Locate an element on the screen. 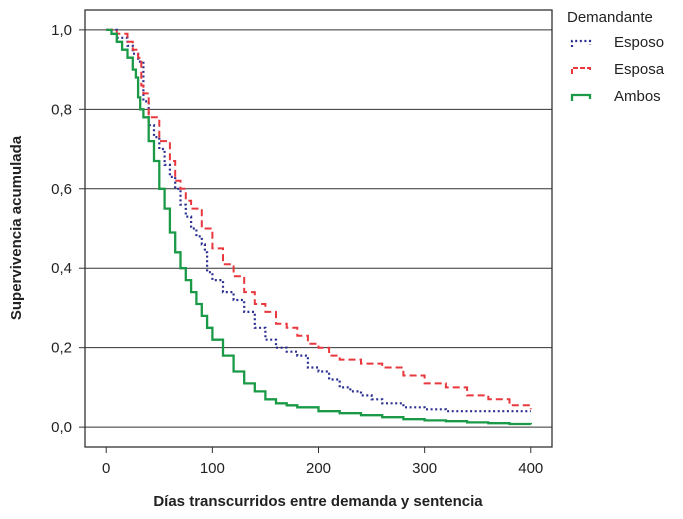 This screenshot has width=683, height=519. legend-items: Esposo Esposa Ambos is located at coordinates (617, 69).